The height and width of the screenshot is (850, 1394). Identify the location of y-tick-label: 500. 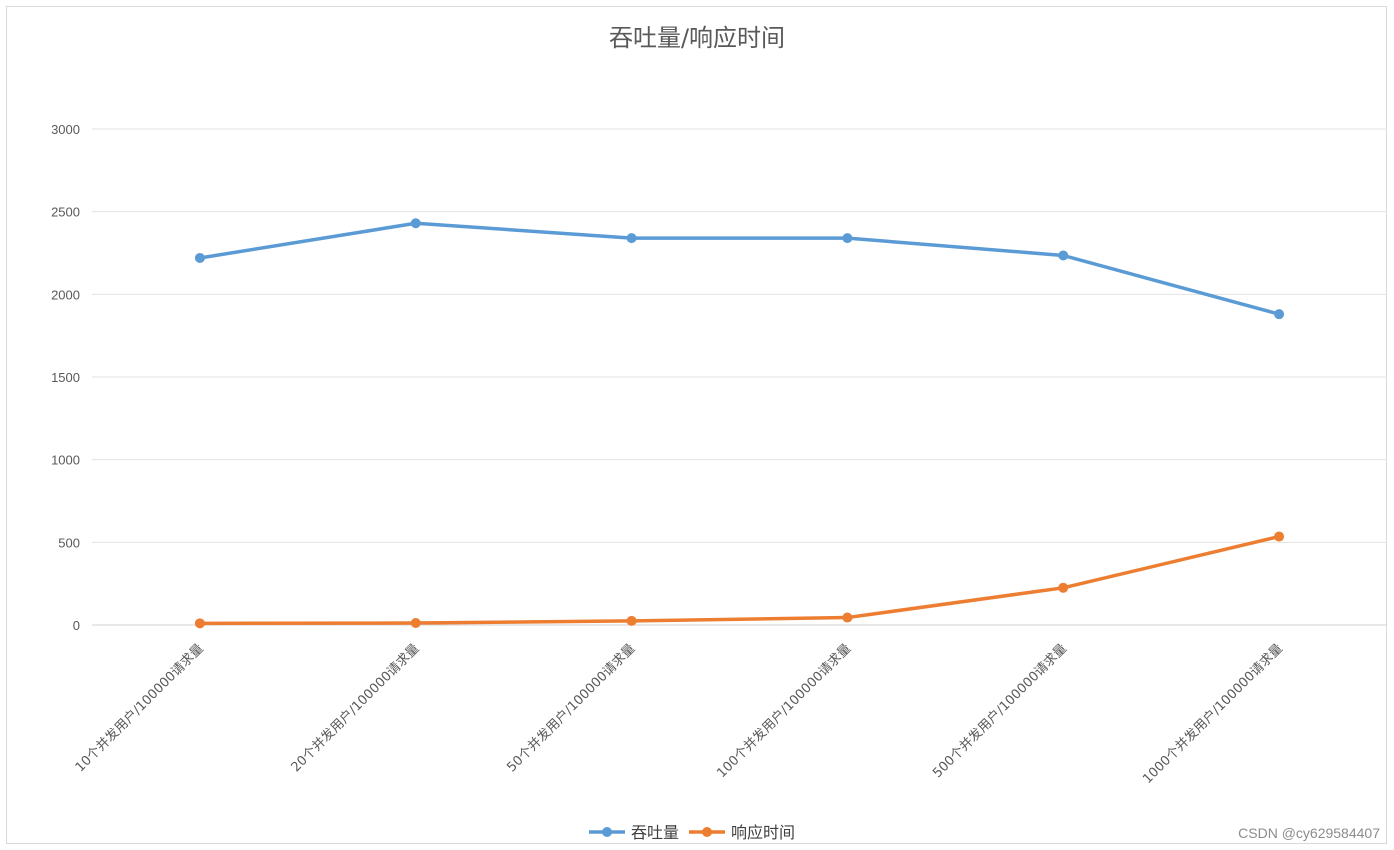
(69, 542).